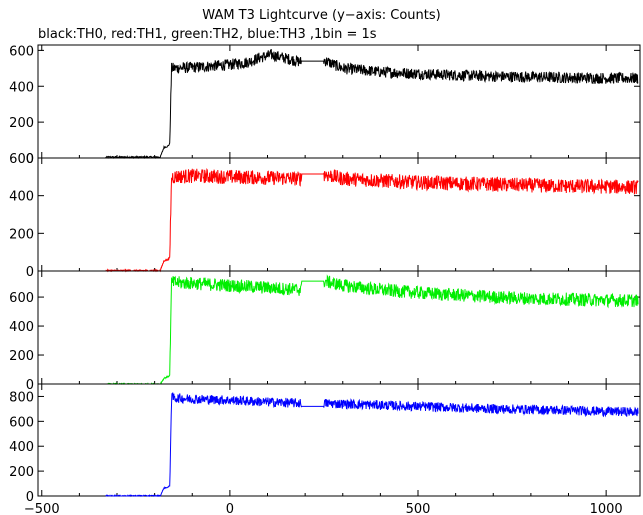 This screenshot has height=515, width=643. I want to click on y-tick-label-th3-200: 200, so click(21, 472).